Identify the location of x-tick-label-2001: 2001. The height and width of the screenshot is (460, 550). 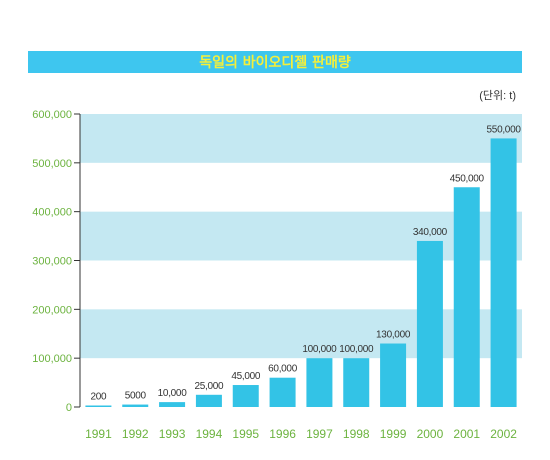
(466, 434).